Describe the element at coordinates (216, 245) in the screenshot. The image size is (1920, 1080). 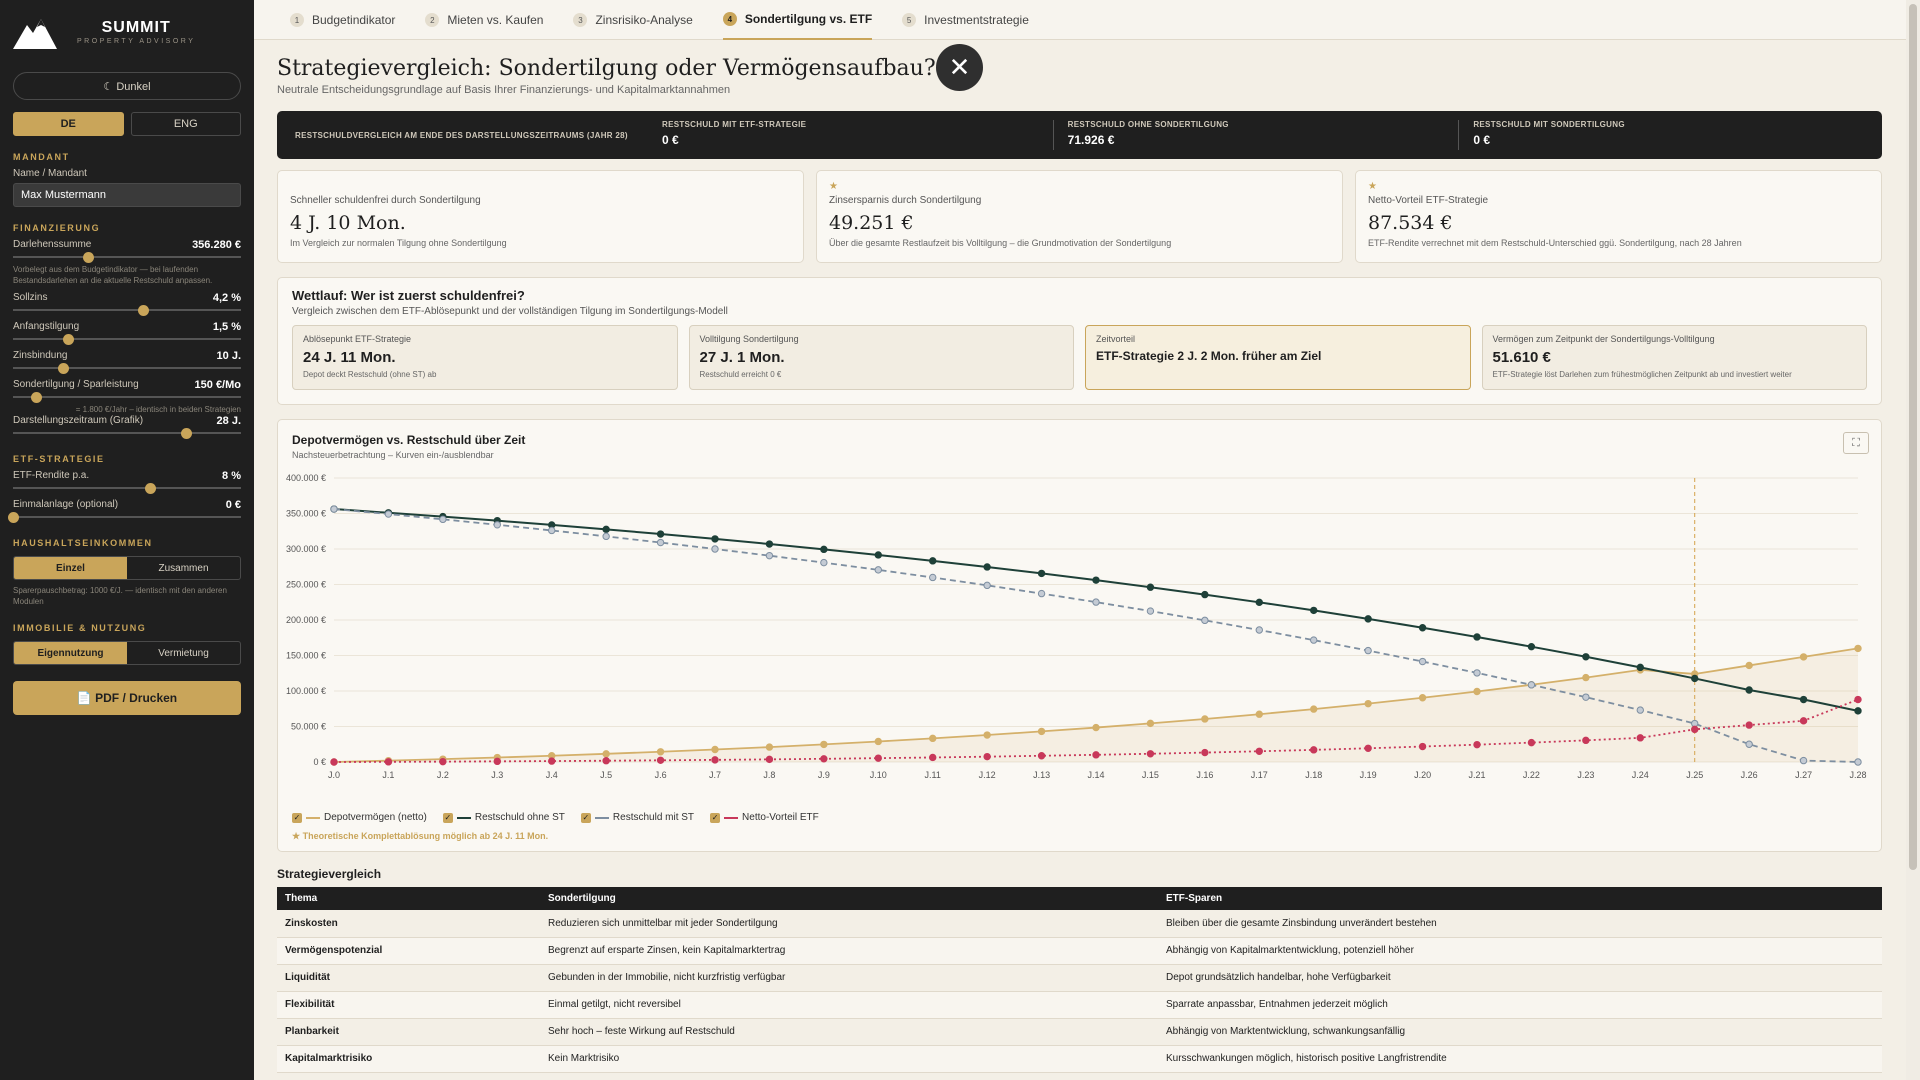
I see `darlehen-value: 356.280 €` at that location.